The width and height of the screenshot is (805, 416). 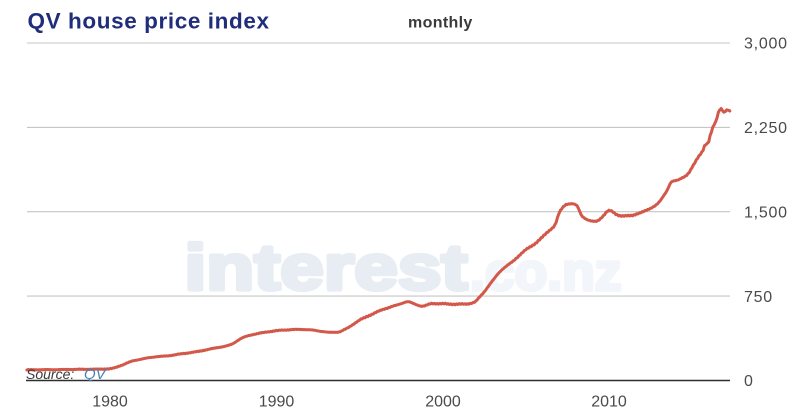 What do you see at coordinates (440, 23) in the screenshot?
I see `svg-text: monthly` at bounding box center [440, 23].